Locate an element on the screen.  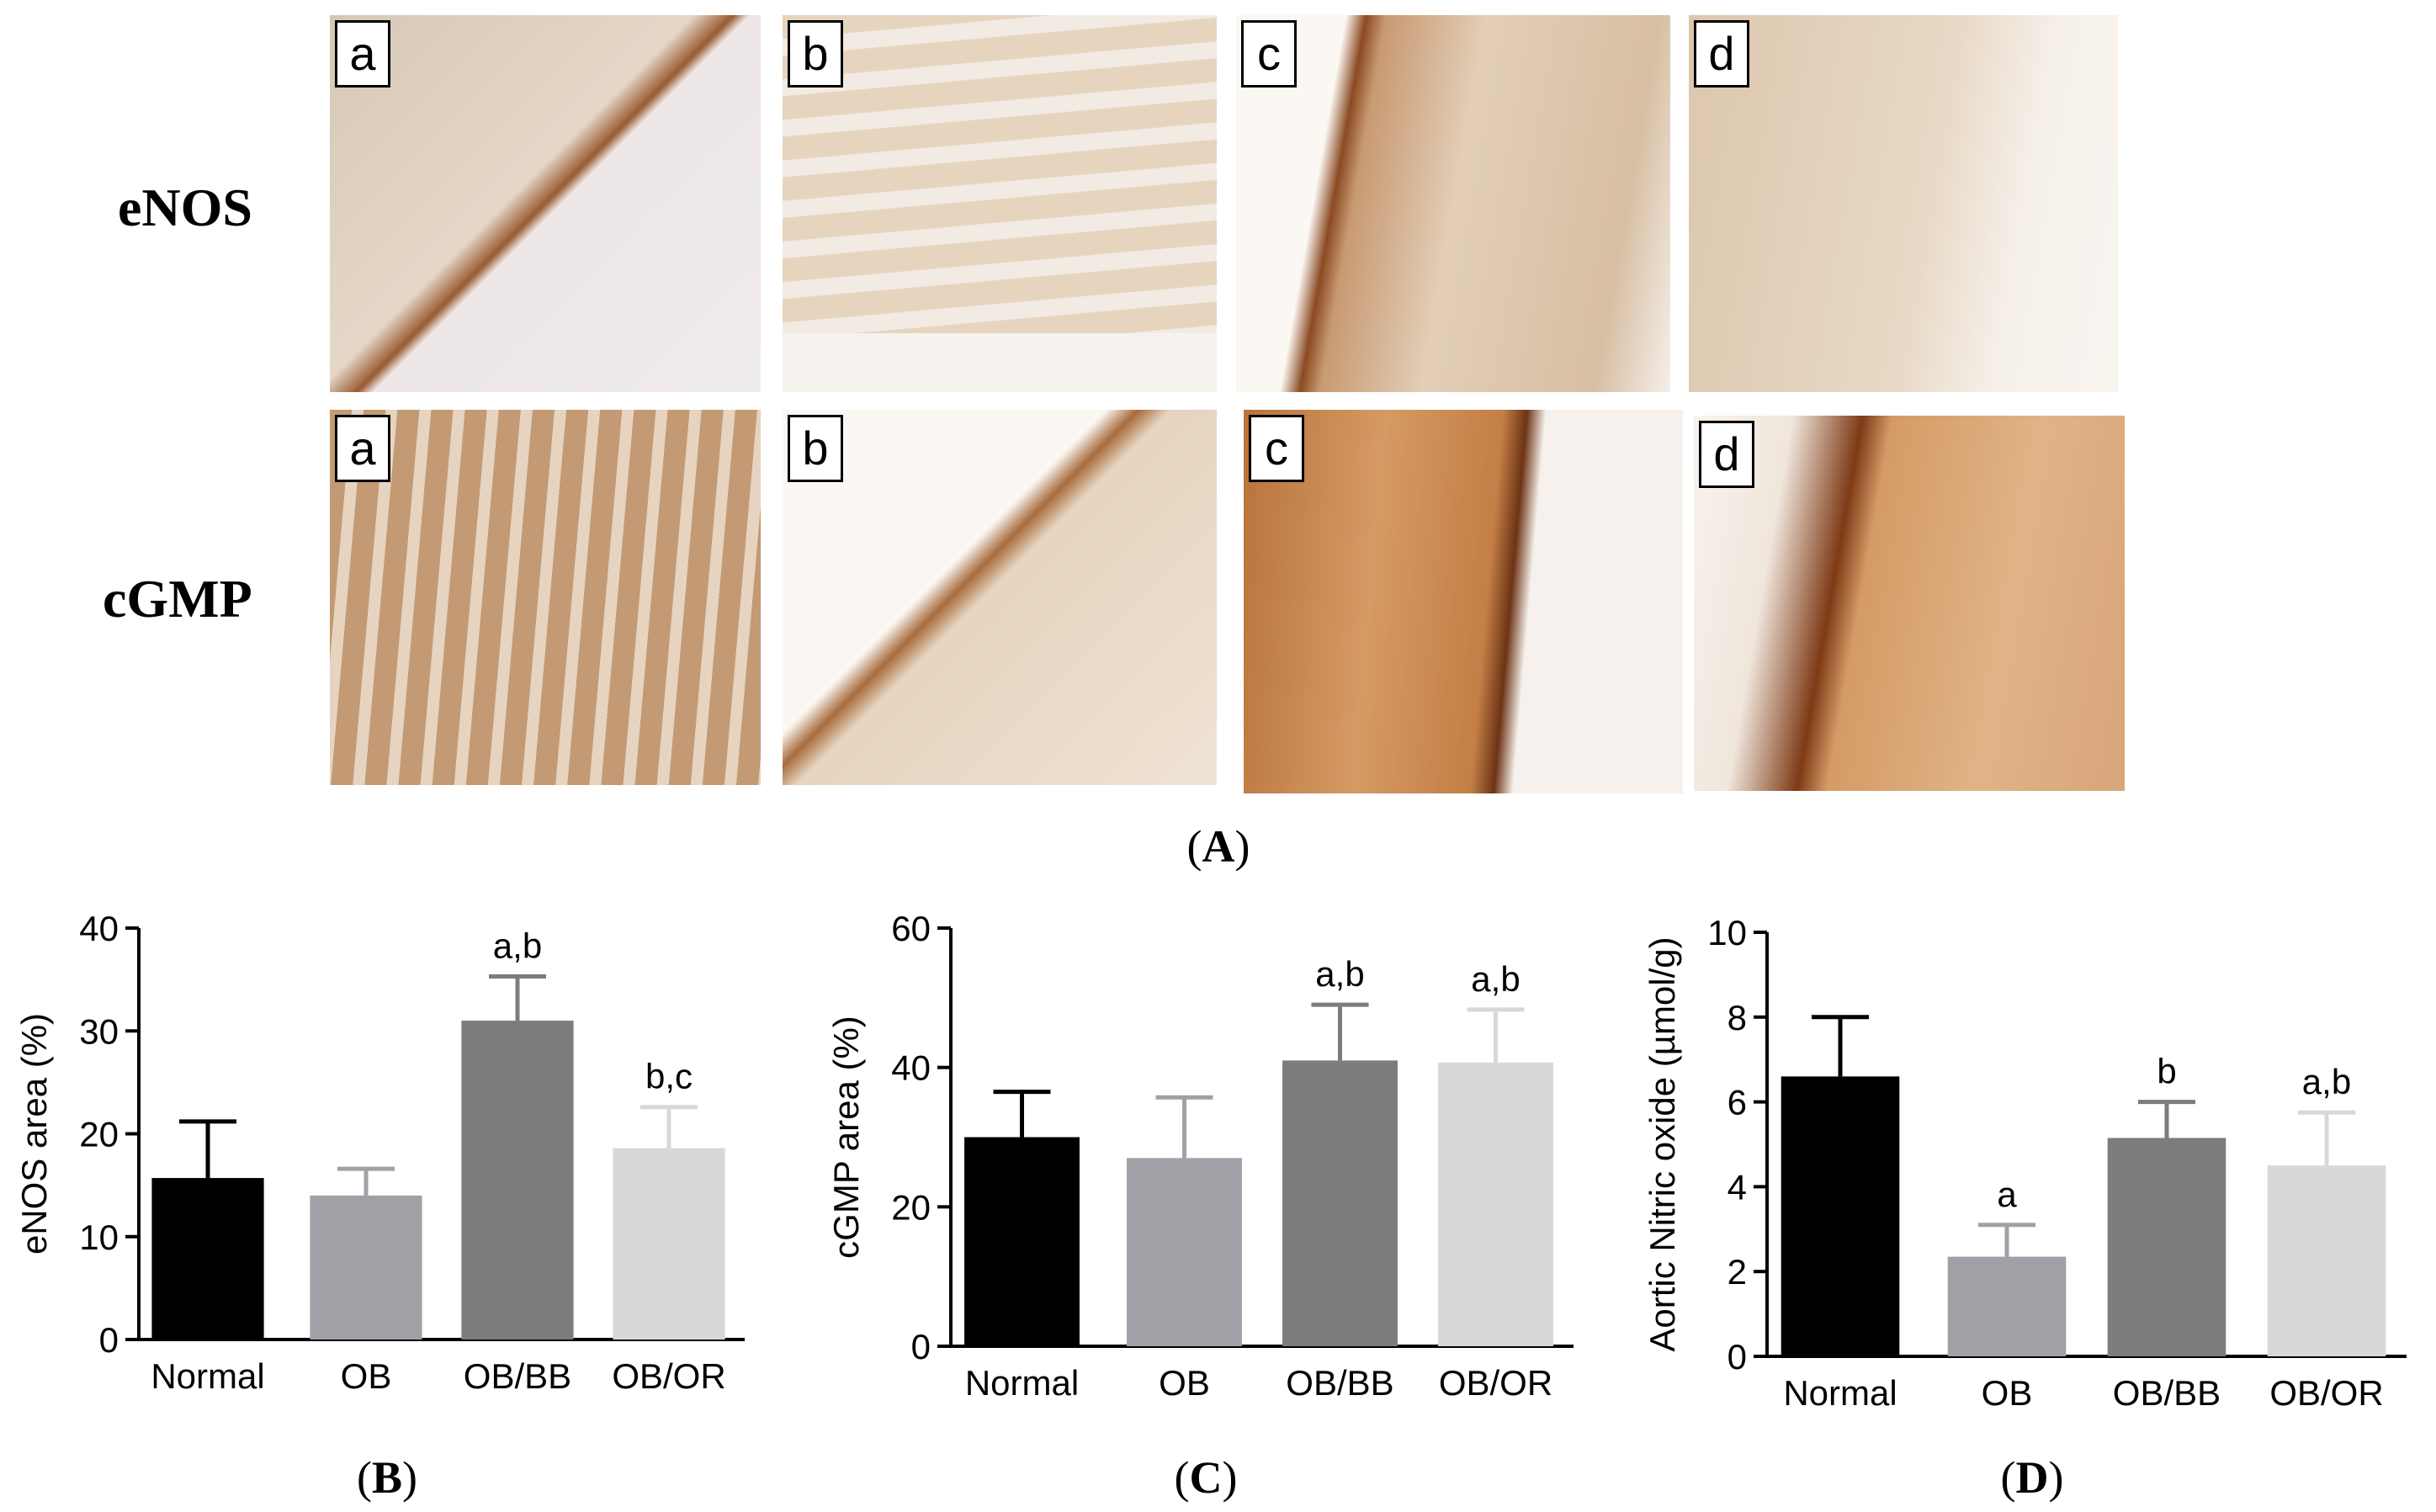
caption-b: (B) is located at coordinates (387, 1477).